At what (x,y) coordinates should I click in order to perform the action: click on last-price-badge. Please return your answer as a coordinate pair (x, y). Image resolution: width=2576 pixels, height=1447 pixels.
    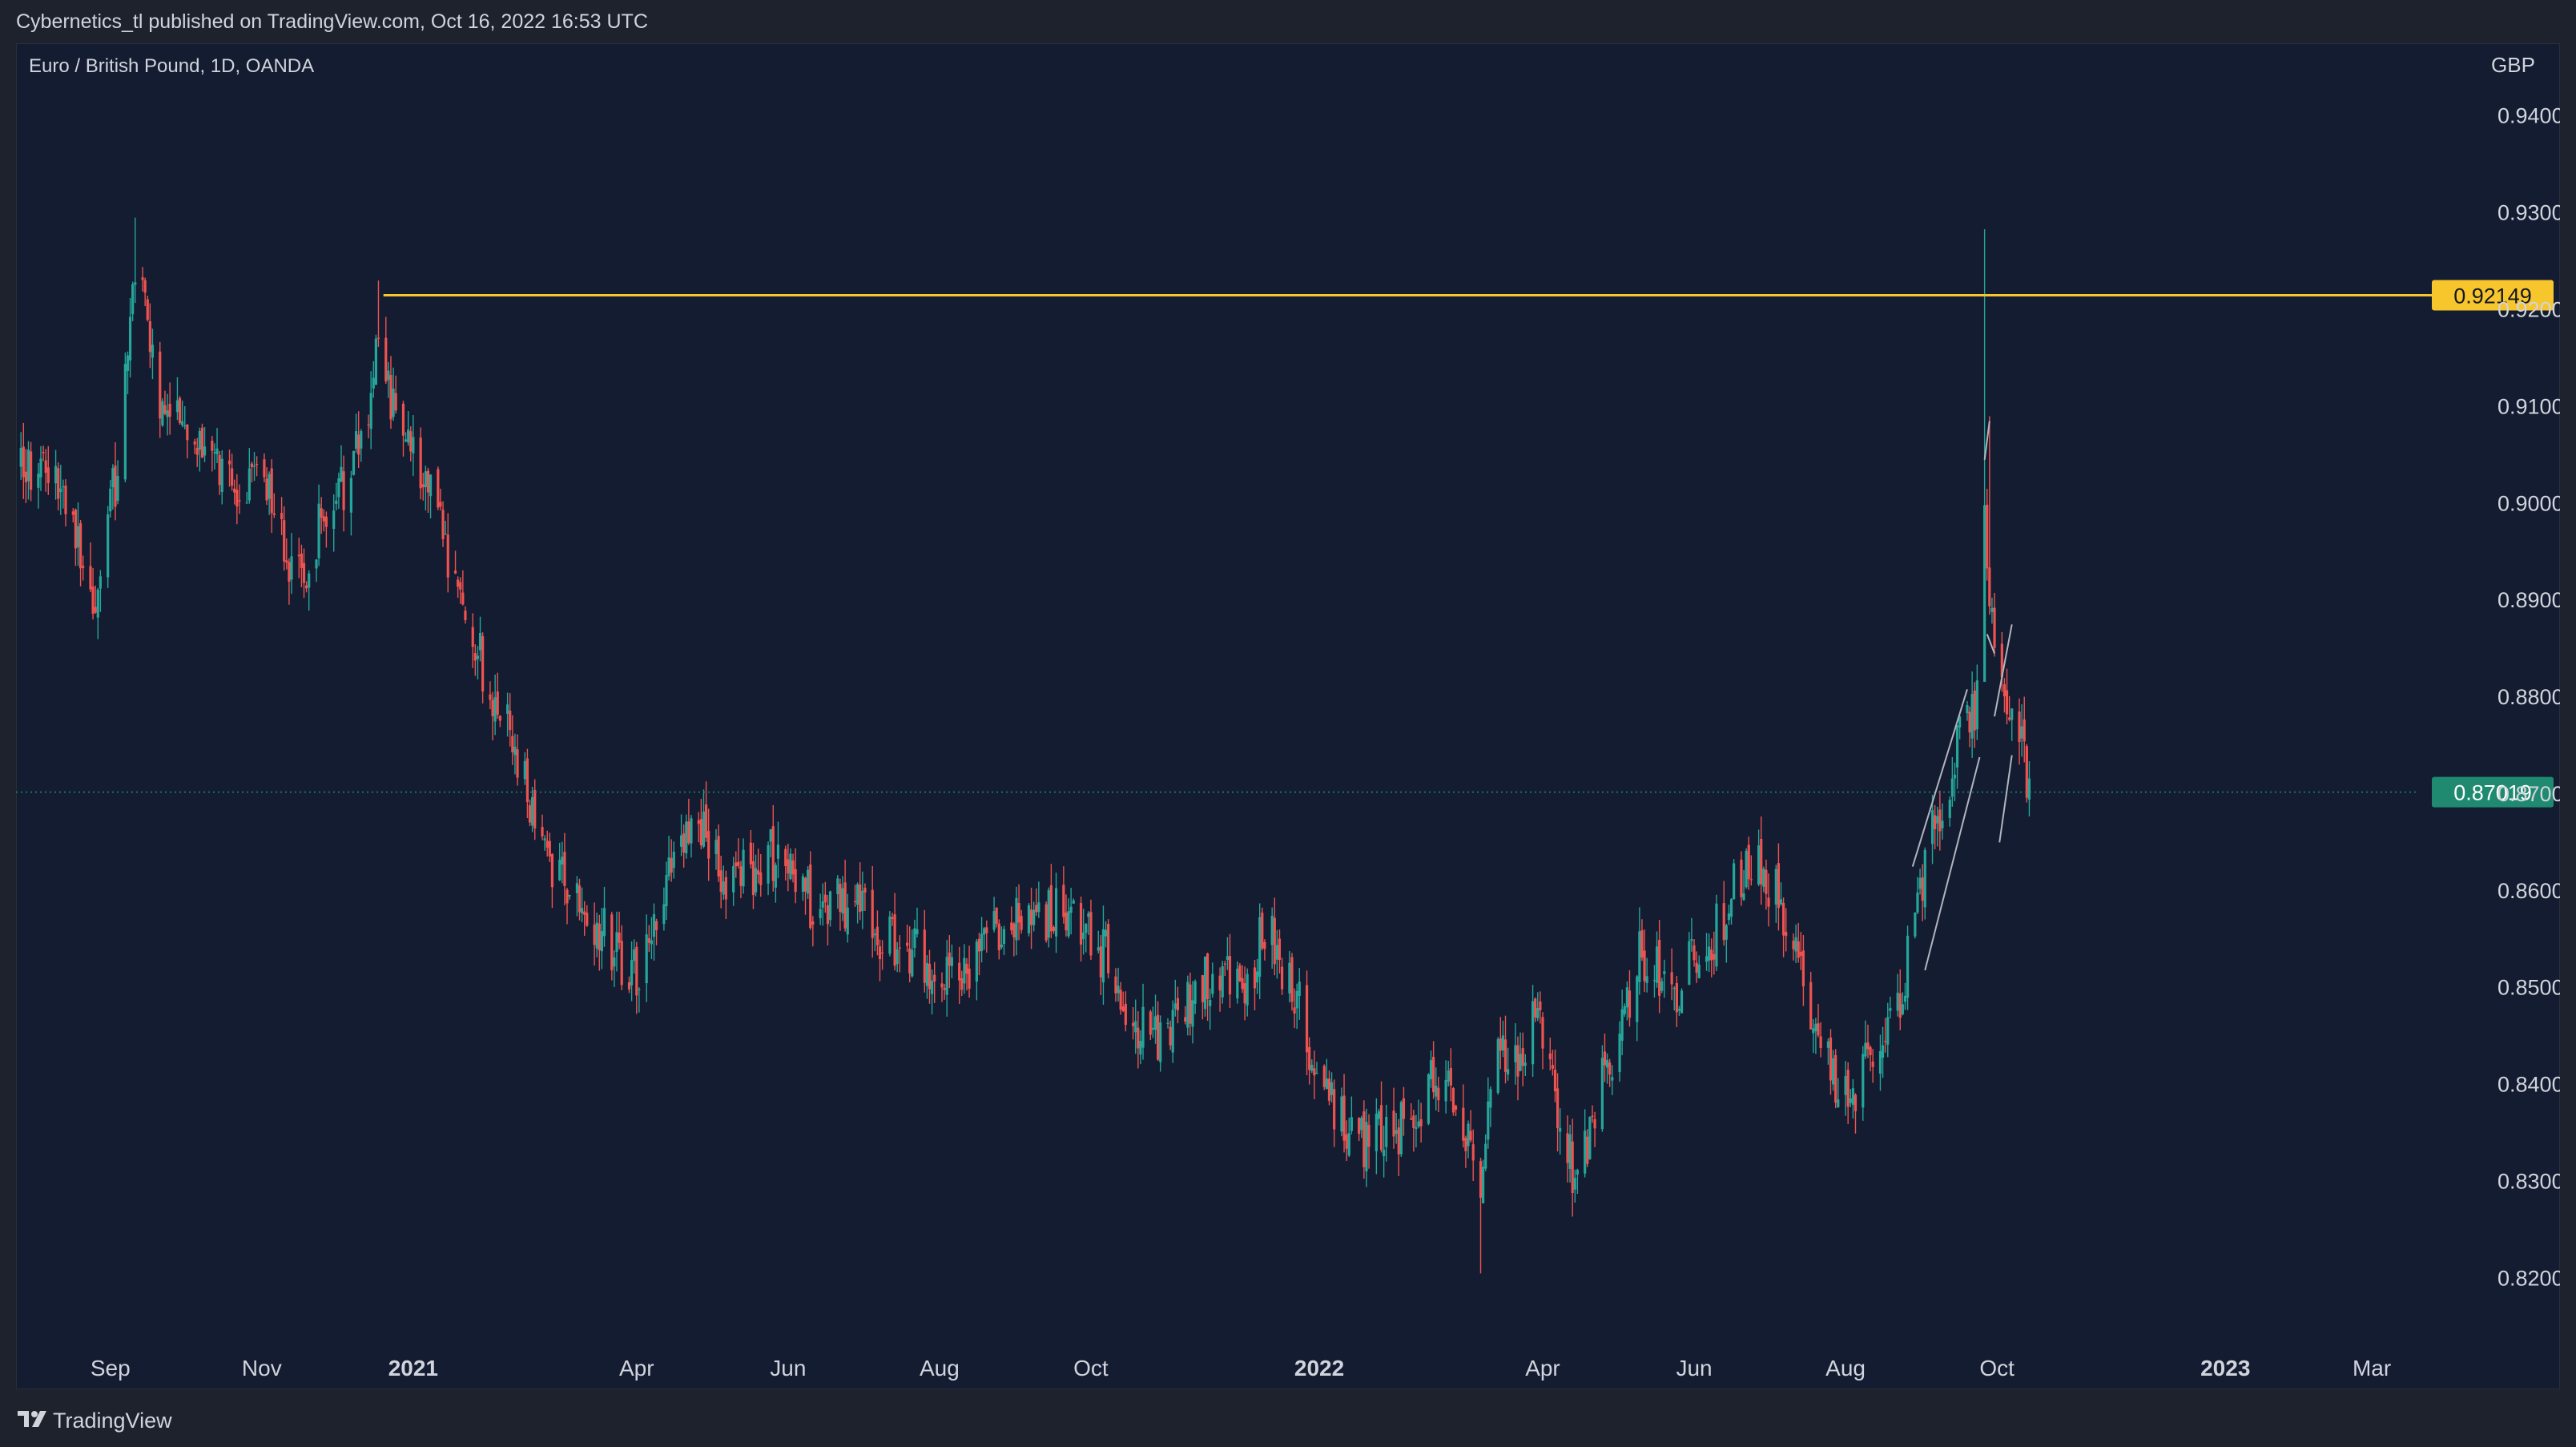
    Looking at the image, I should click on (2493, 792).